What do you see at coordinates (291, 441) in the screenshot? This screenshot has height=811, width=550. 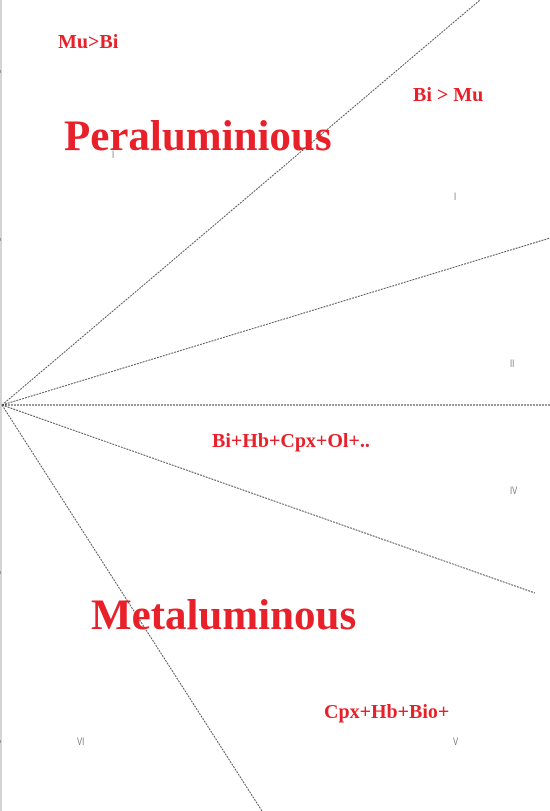 I see `label-bi-hb-cpx-ol: Bi+Hb+Cpx+Ol+..` at bounding box center [291, 441].